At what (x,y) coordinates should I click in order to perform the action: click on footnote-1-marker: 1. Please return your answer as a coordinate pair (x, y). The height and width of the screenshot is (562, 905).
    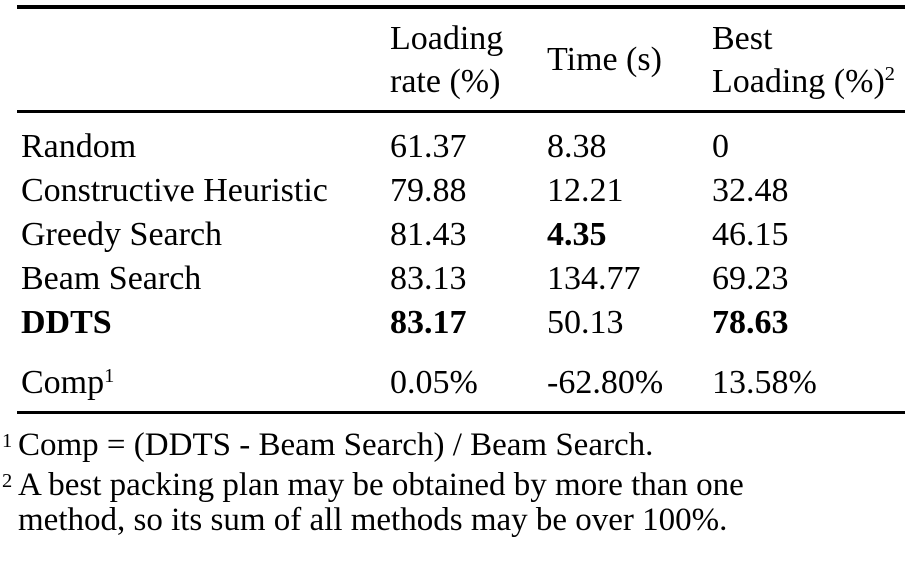
    Looking at the image, I should click on (7, 441).